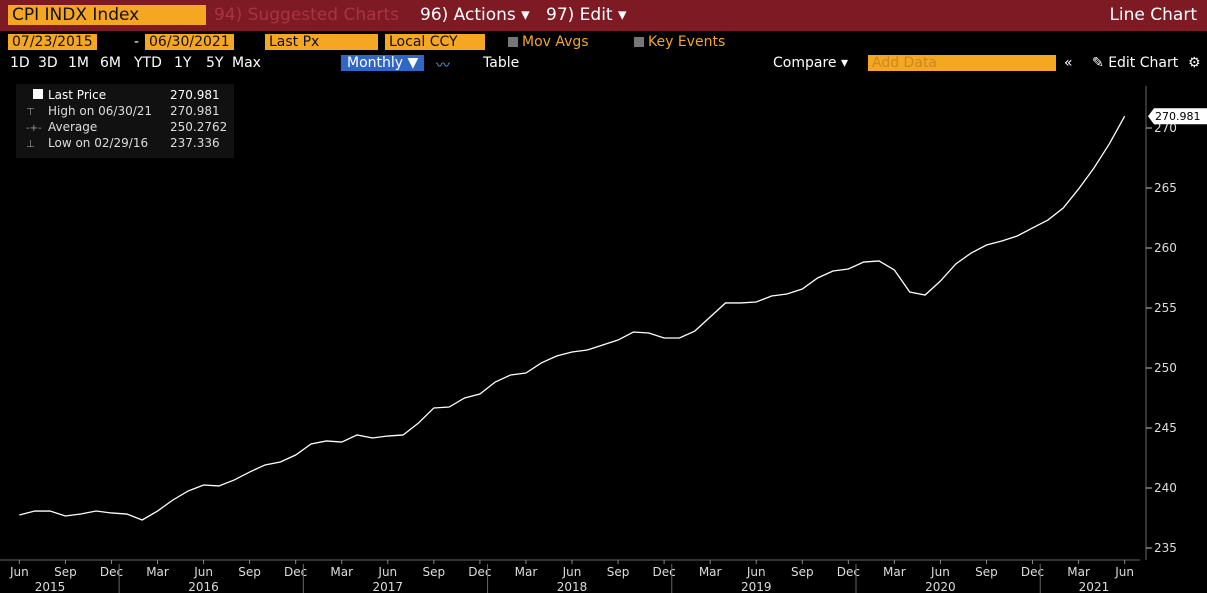 This screenshot has height=593, width=1207. I want to click on y-tick-label: 235, so click(1165, 548).